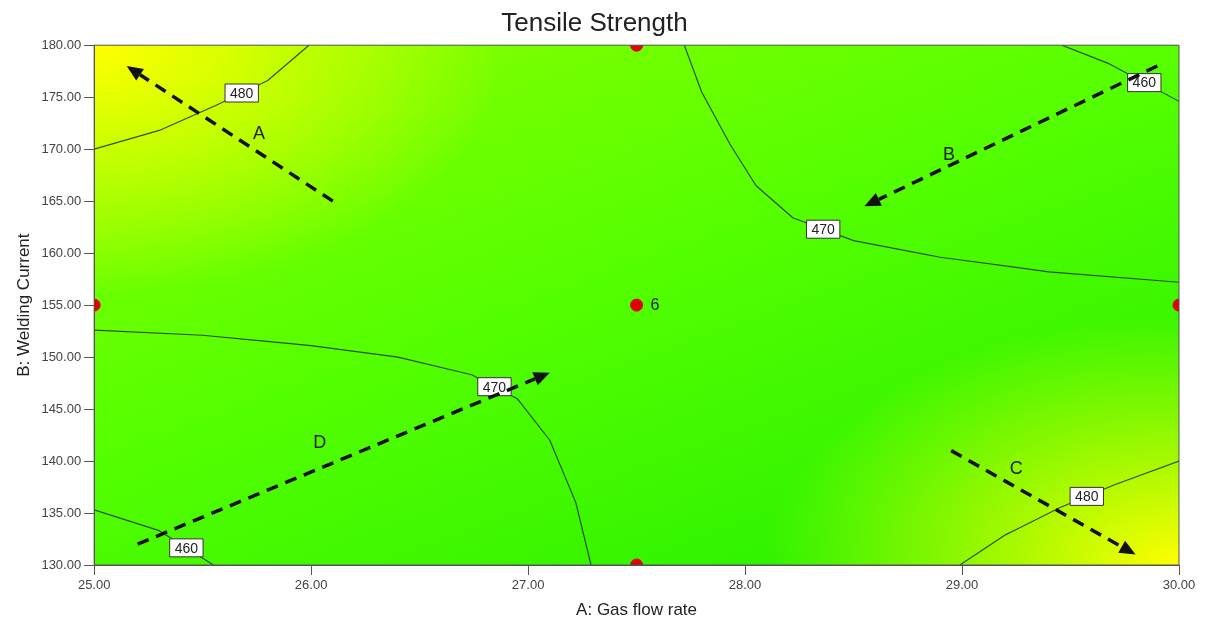  What do you see at coordinates (61, 148) in the screenshot?
I see `y-tick-label: 170.00` at bounding box center [61, 148].